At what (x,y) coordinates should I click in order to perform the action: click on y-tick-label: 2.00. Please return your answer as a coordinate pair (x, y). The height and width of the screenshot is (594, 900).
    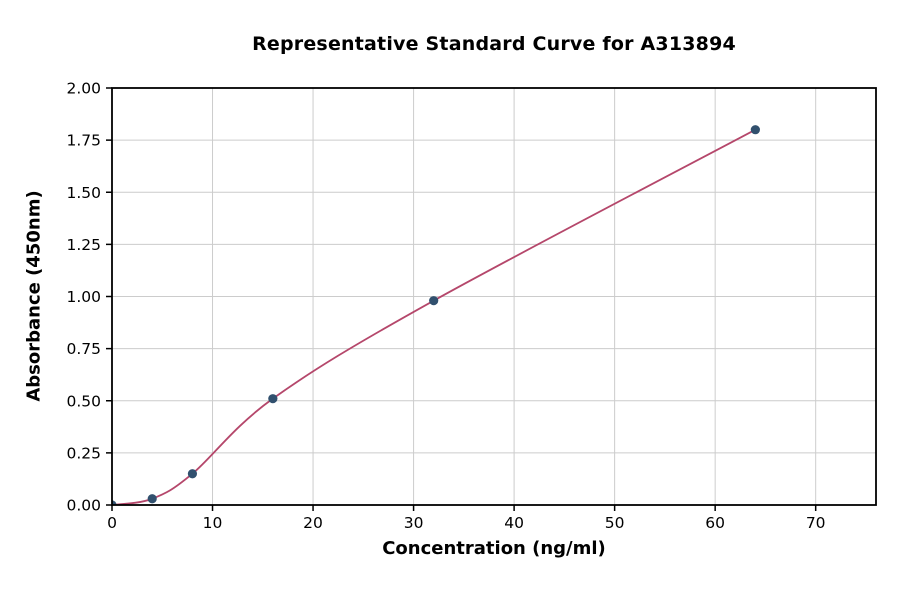
    Looking at the image, I should click on (83, 89).